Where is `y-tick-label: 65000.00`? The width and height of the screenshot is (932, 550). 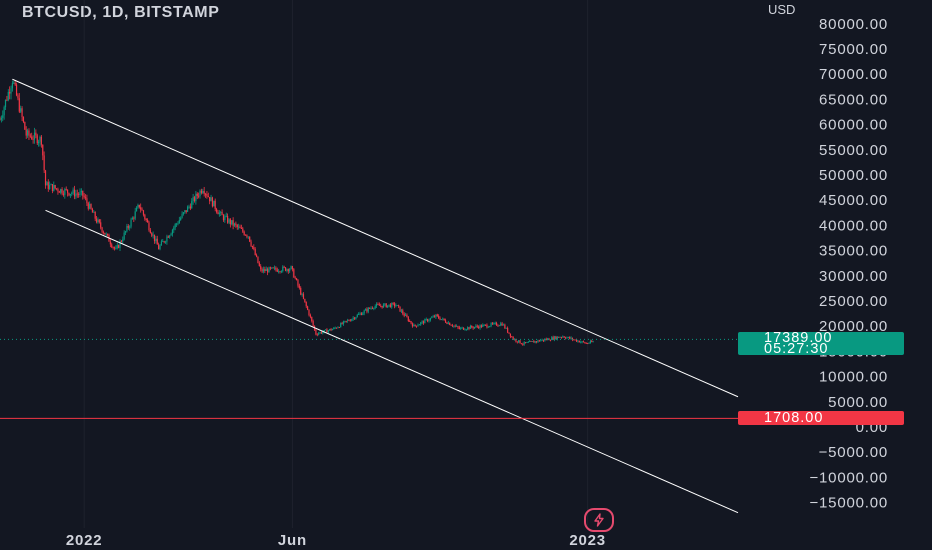
y-tick-label: 65000.00 is located at coordinates (853, 99).